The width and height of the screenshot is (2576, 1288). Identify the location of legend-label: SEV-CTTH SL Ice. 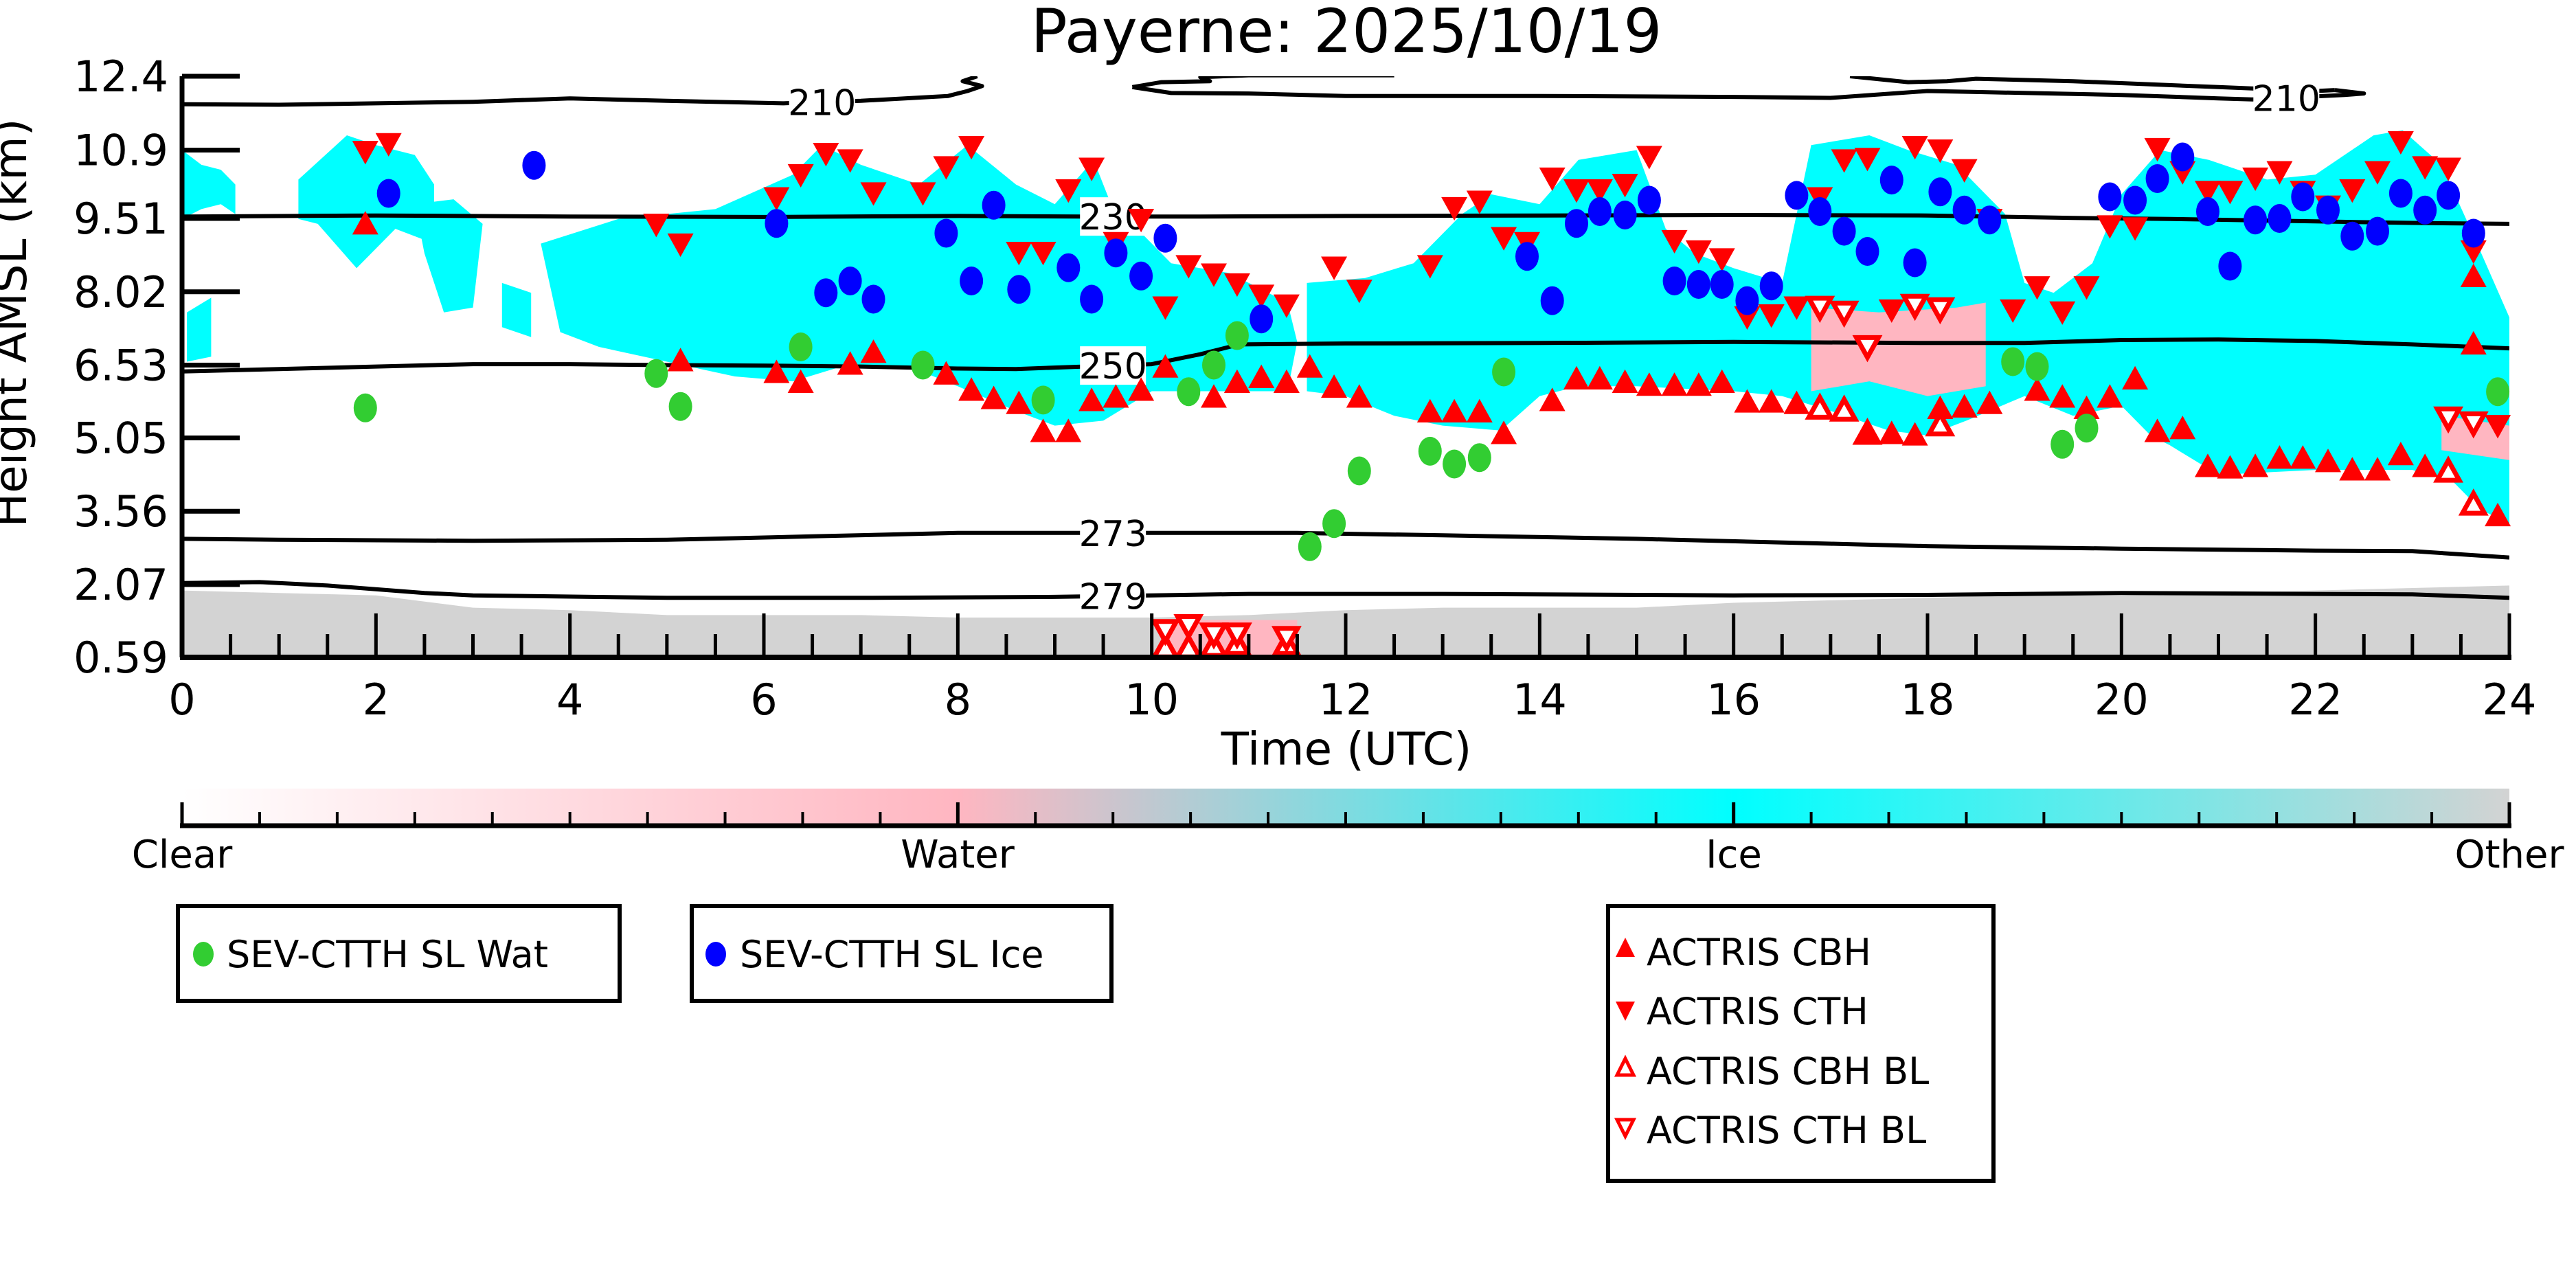
(892, 954).